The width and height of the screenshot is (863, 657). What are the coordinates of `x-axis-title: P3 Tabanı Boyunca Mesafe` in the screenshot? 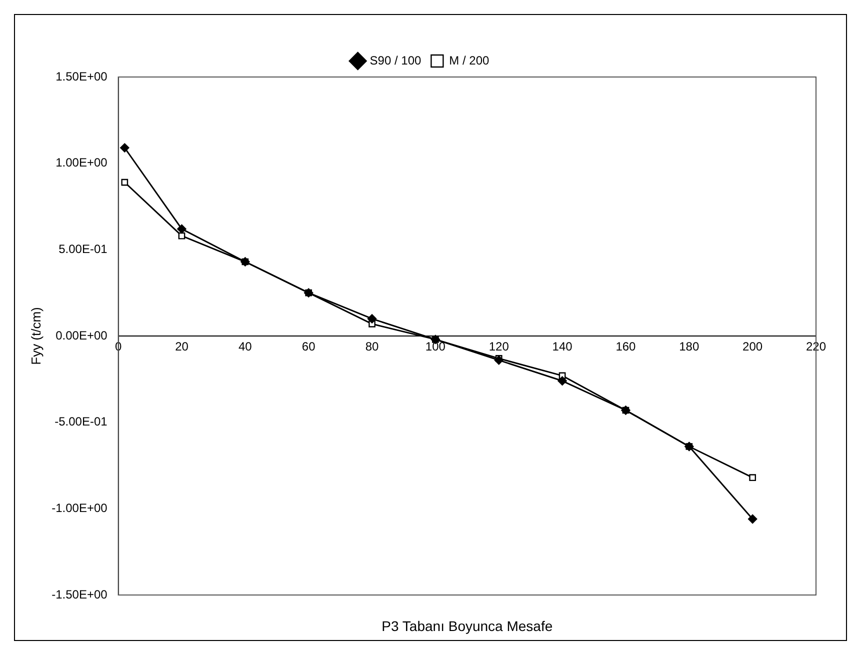 It's located at (467, 626).